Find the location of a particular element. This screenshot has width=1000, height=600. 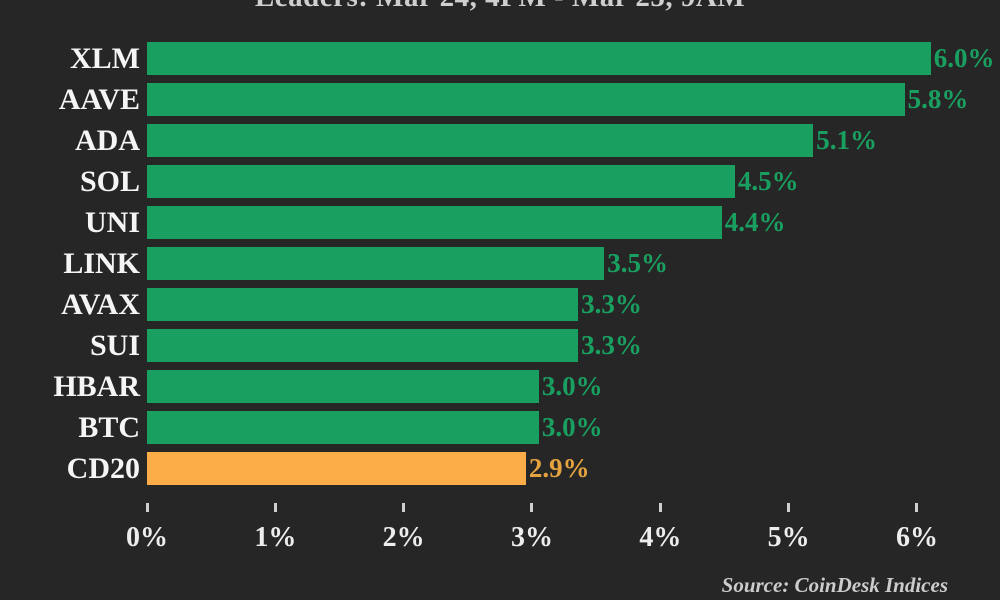

category-label: AAVE is located at coordinates (99, 99).